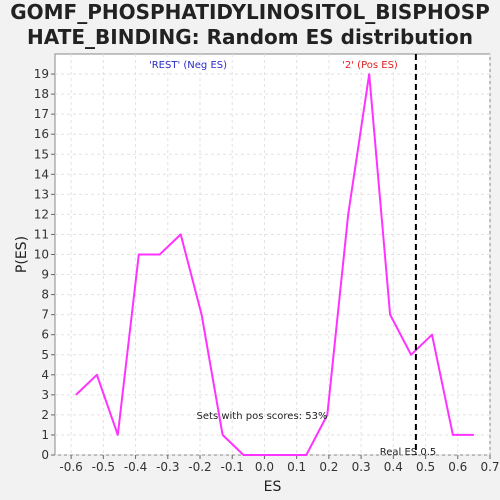  What do you see at coordinates (45, 375) in the screenshot?
I see `y-tick-label: 4` at bounding box center [45, 375].